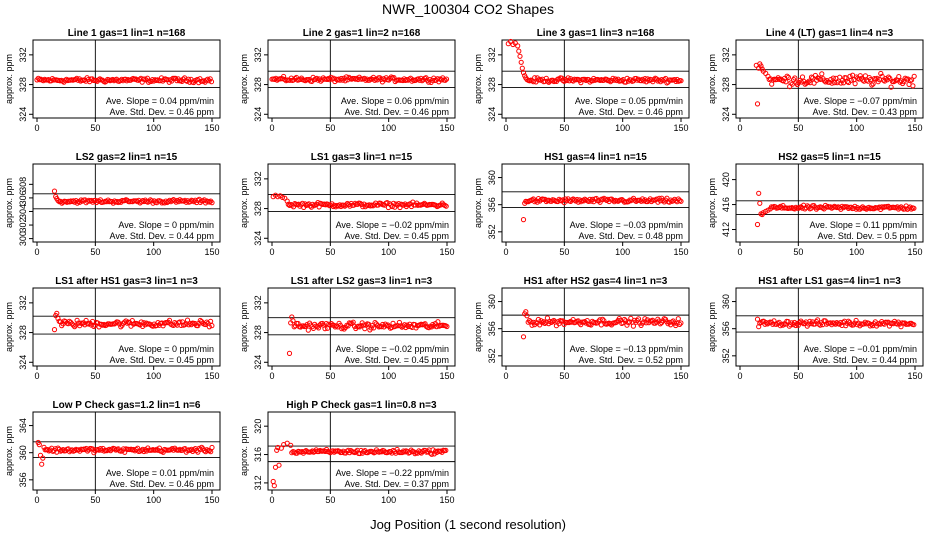 The image size is (936, 540). Describe the element at coordinates (23, 238) in the screenshot. I see `y-tick-label: 300` at that location.